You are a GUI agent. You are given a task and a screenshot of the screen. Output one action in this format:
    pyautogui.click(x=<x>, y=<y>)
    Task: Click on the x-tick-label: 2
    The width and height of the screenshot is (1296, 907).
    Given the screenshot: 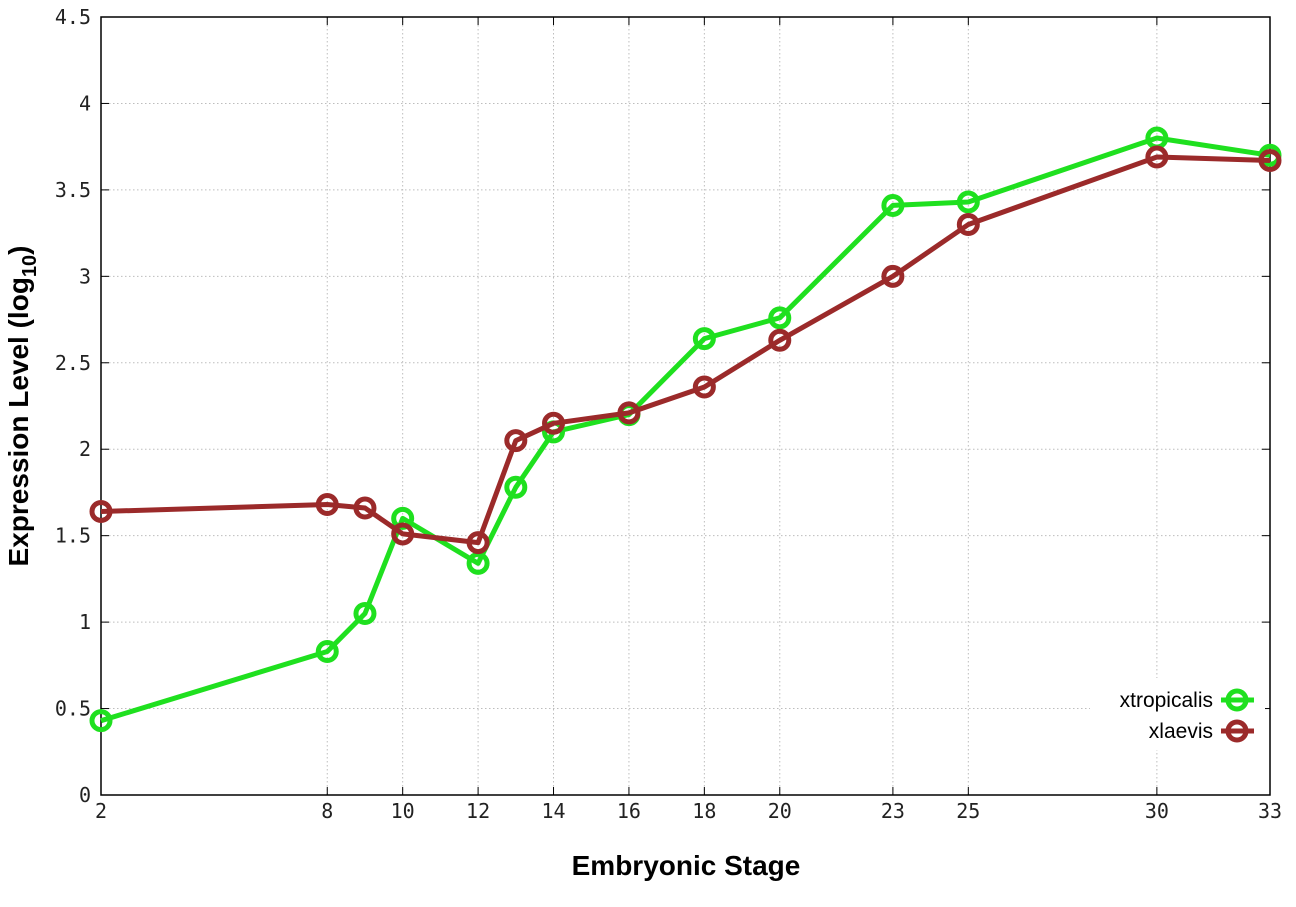 What is the action you would take?
    pyautogui.click(x=101, y=811)
    